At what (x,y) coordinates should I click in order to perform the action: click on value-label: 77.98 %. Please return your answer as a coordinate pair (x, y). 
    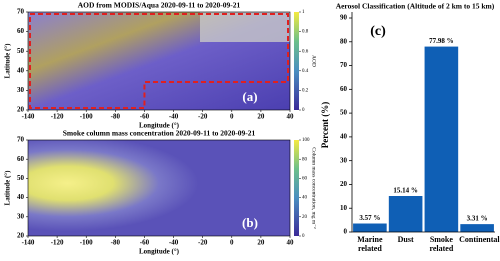
    Looking at the image, I should click on (441, 41).